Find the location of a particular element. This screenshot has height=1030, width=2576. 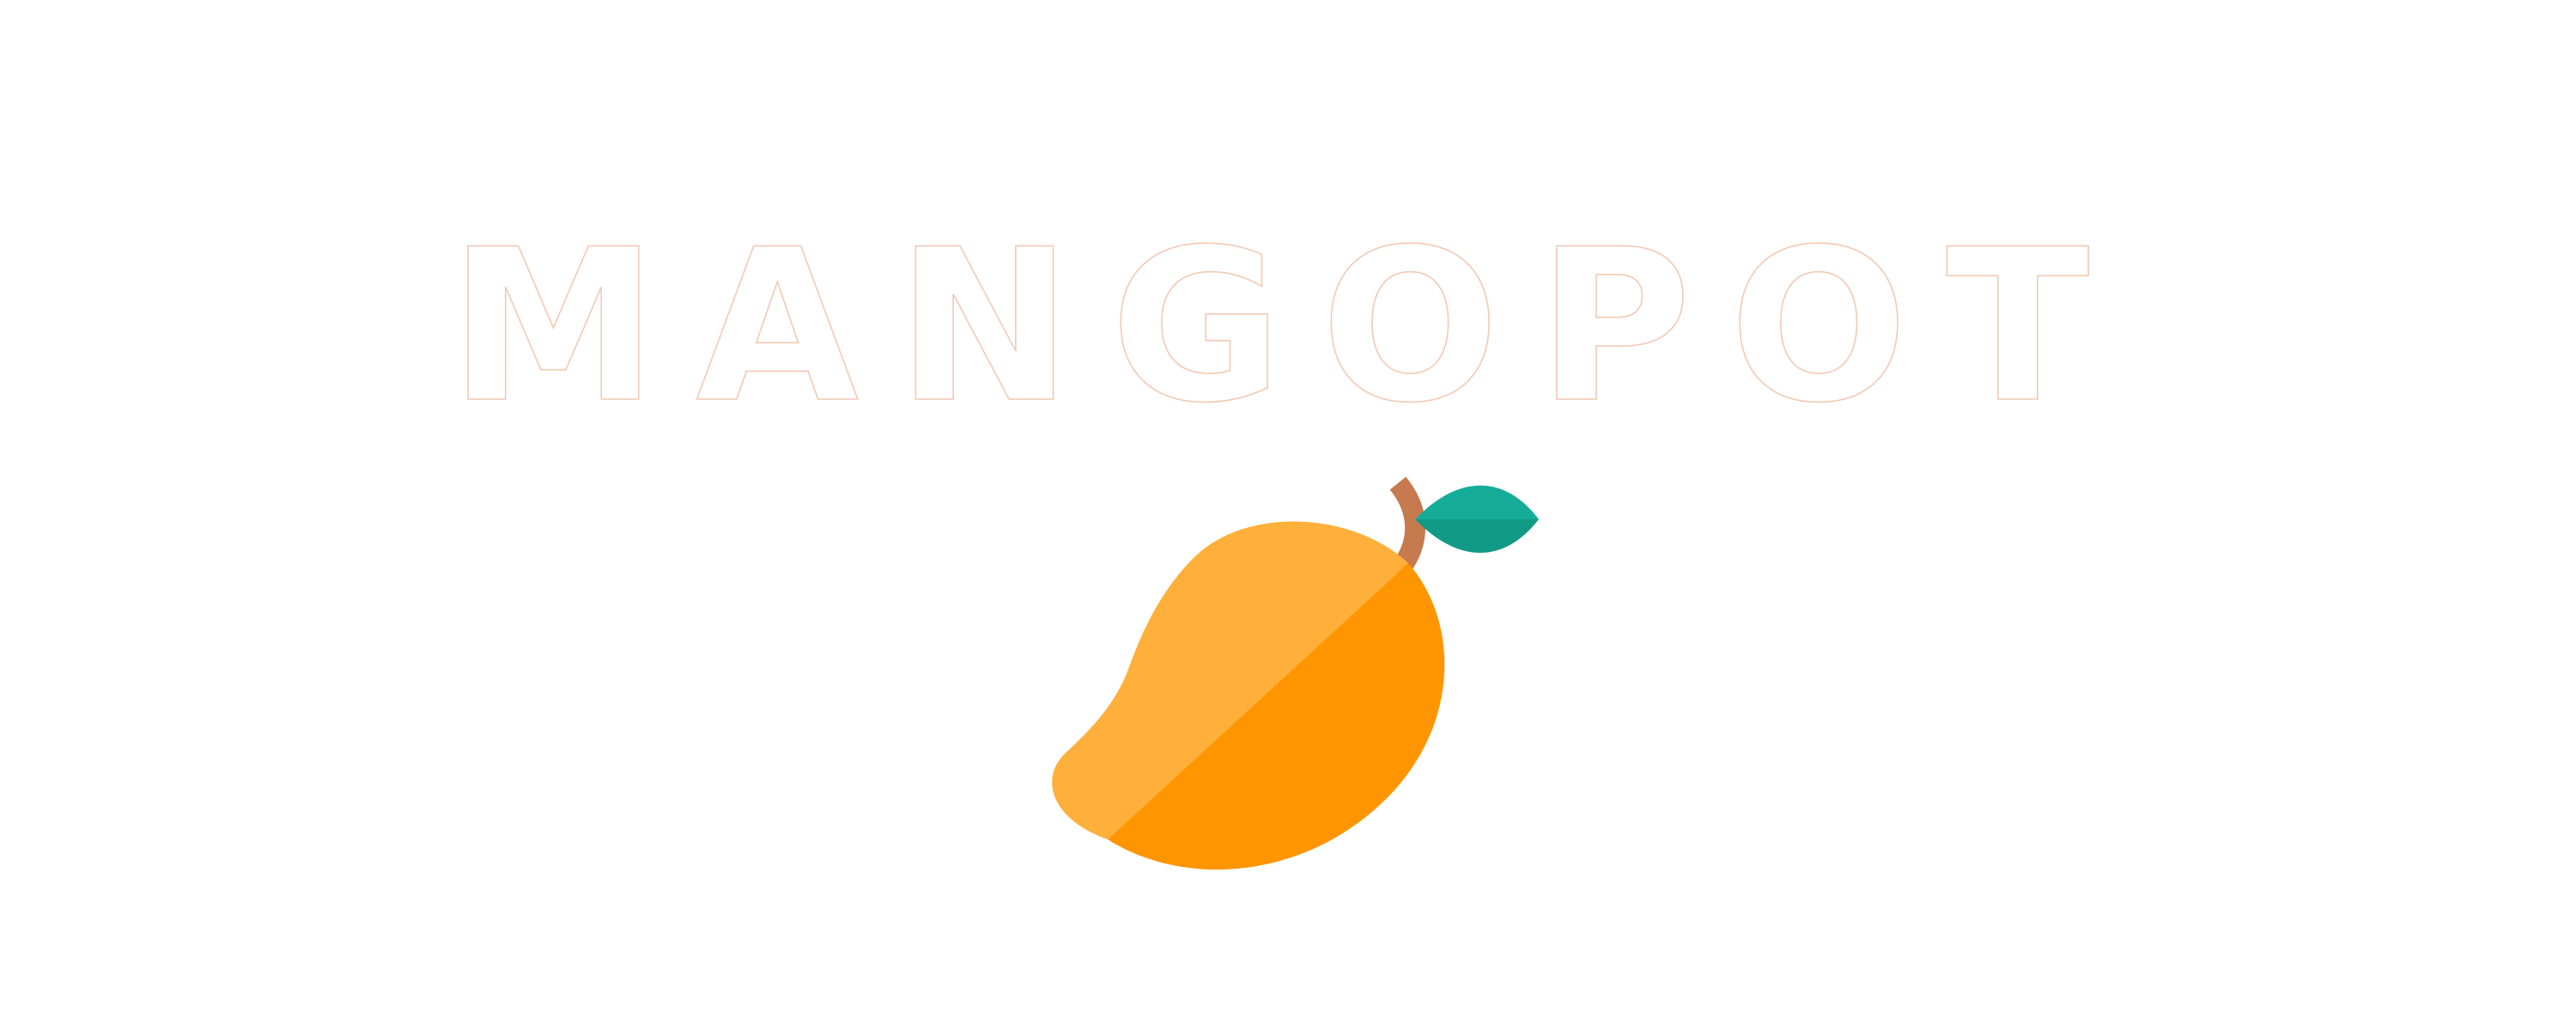

mango-body-dark is located at coordinates (1276, 716).